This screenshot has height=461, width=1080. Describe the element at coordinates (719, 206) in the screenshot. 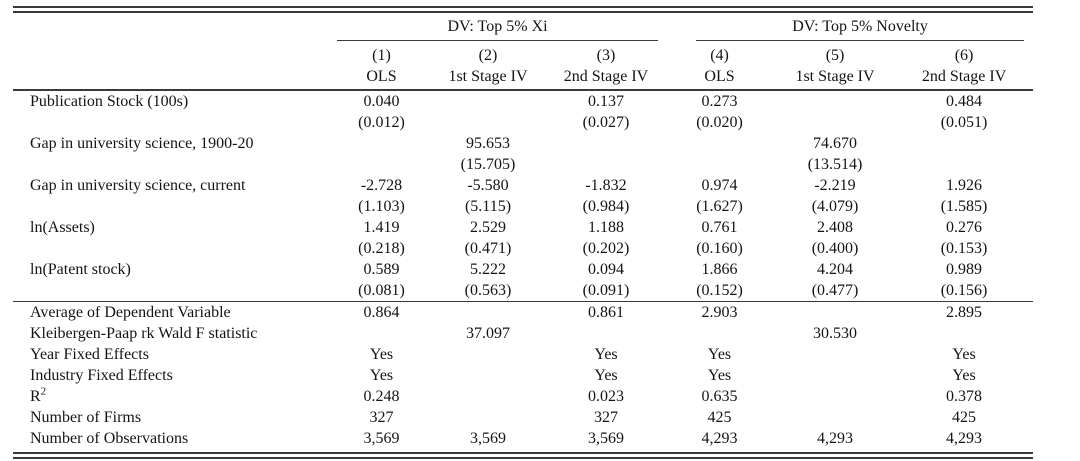

I see `std-error-cell: (1.627)` at that location.